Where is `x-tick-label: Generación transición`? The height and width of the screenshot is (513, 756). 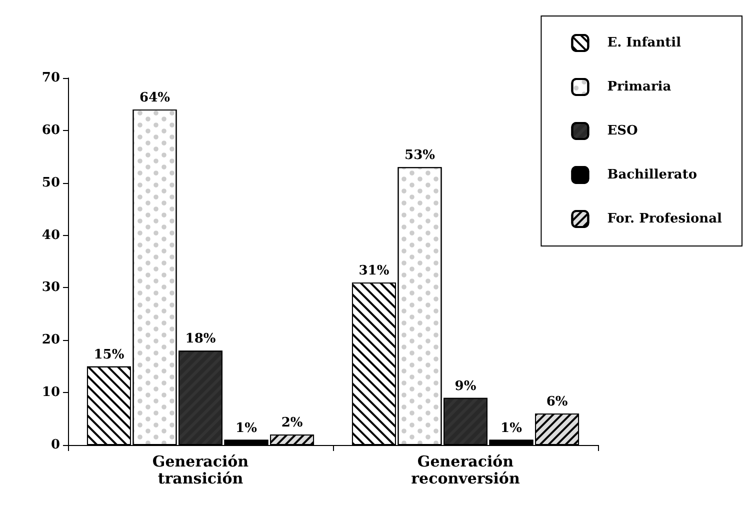 x-tick-label: Generación transición is located at coordinates (200, 470).